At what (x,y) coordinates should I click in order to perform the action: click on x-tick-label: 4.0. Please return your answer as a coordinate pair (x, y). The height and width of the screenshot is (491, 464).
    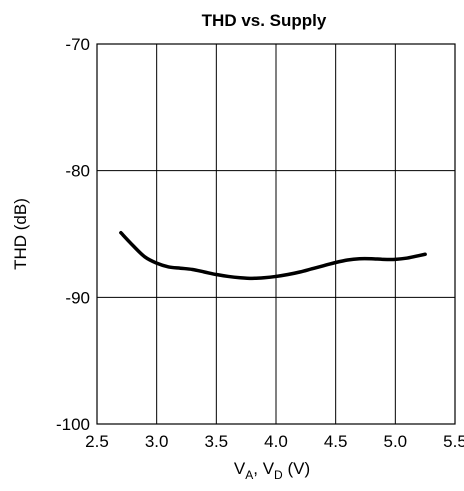
    Looking at the image, I should click on (276, 441).